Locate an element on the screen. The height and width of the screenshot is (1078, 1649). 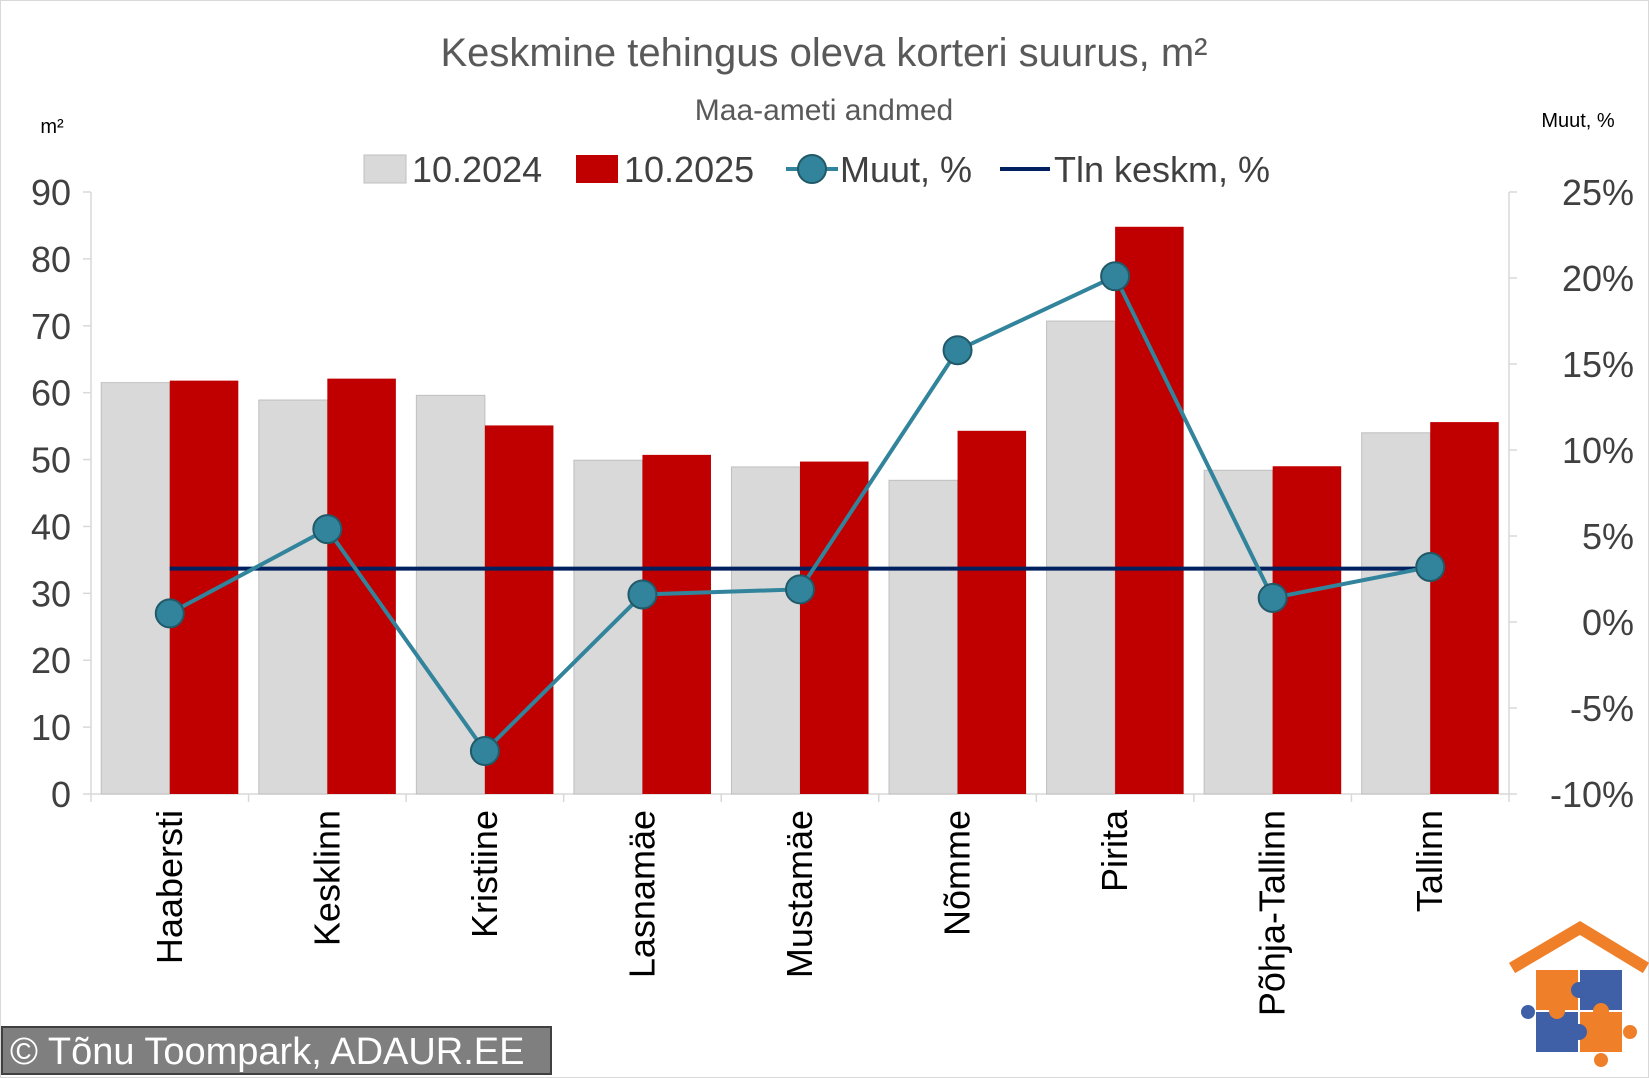
legend: 10.2024 10.2025 Muut, % Tln keskm, % is located at coordinates (816, 169).